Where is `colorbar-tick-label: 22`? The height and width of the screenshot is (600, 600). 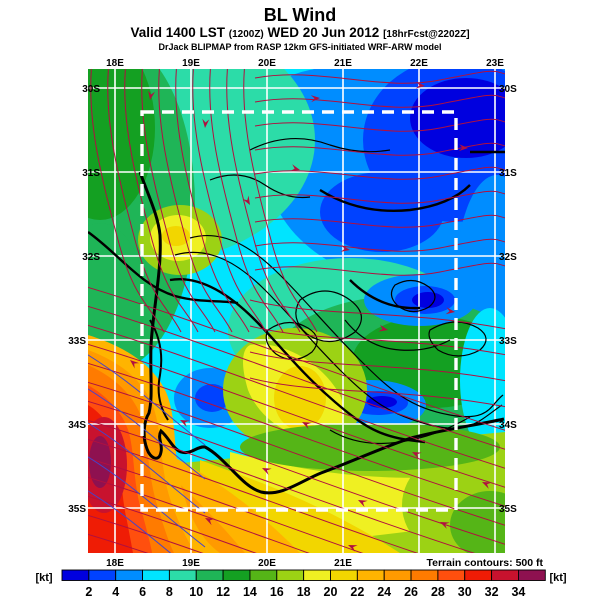
colorbar-tick-label: 22 is located at coordinates (357, 592).